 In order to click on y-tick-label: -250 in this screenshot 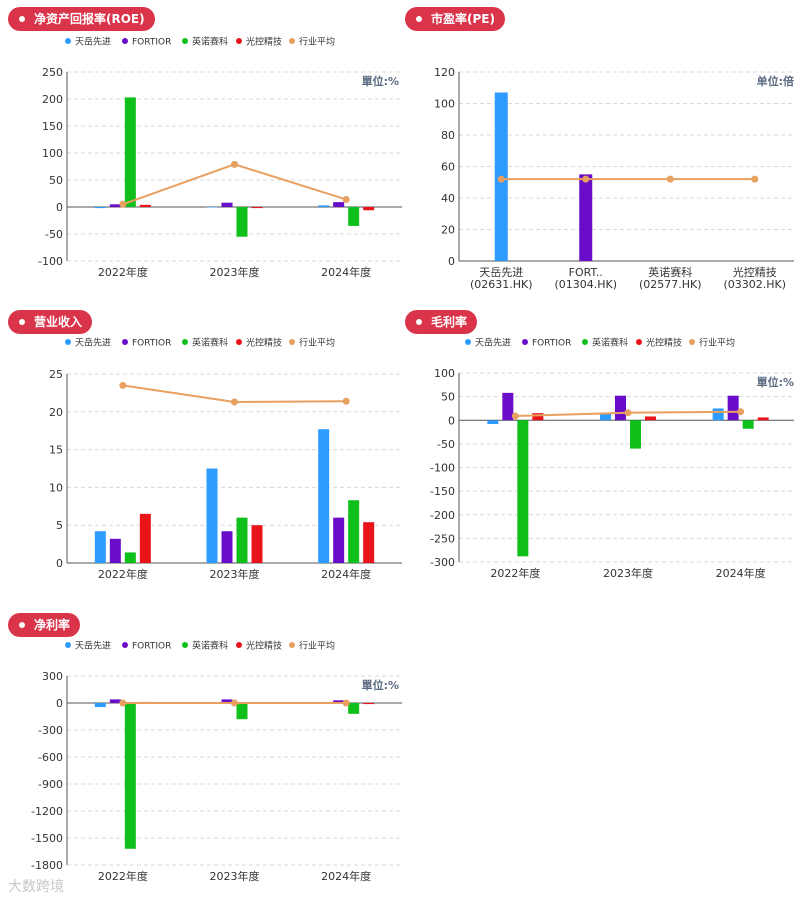, I will do `click(442, 538)`.